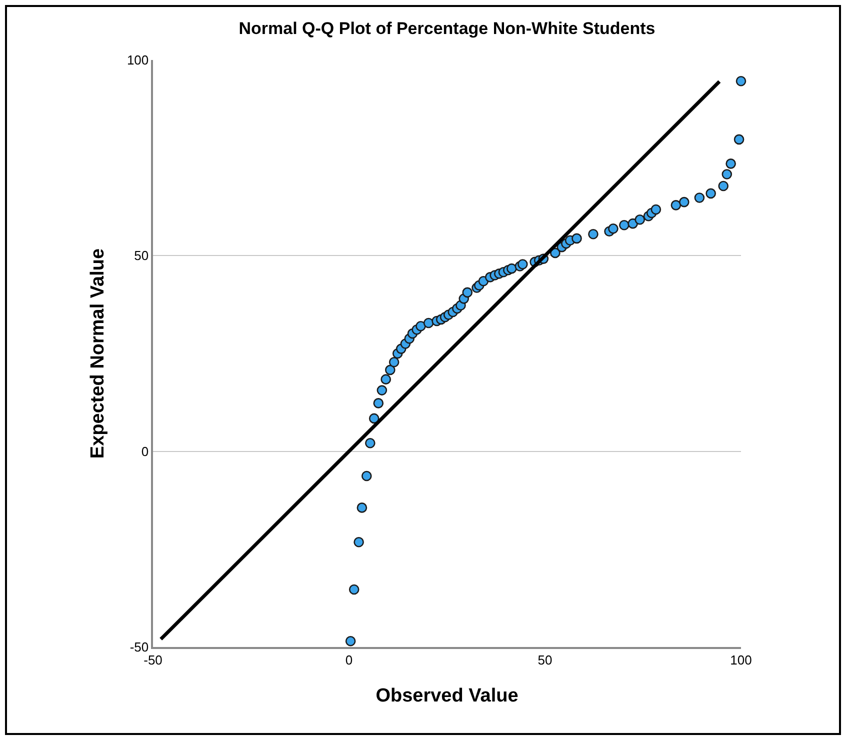  I want to click on x-tick-label: 50, so click(545, 660).